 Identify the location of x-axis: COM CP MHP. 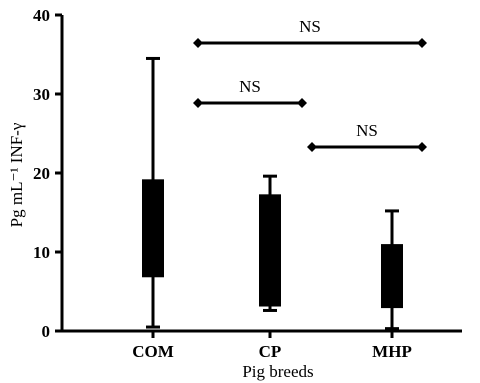
(262, 345).